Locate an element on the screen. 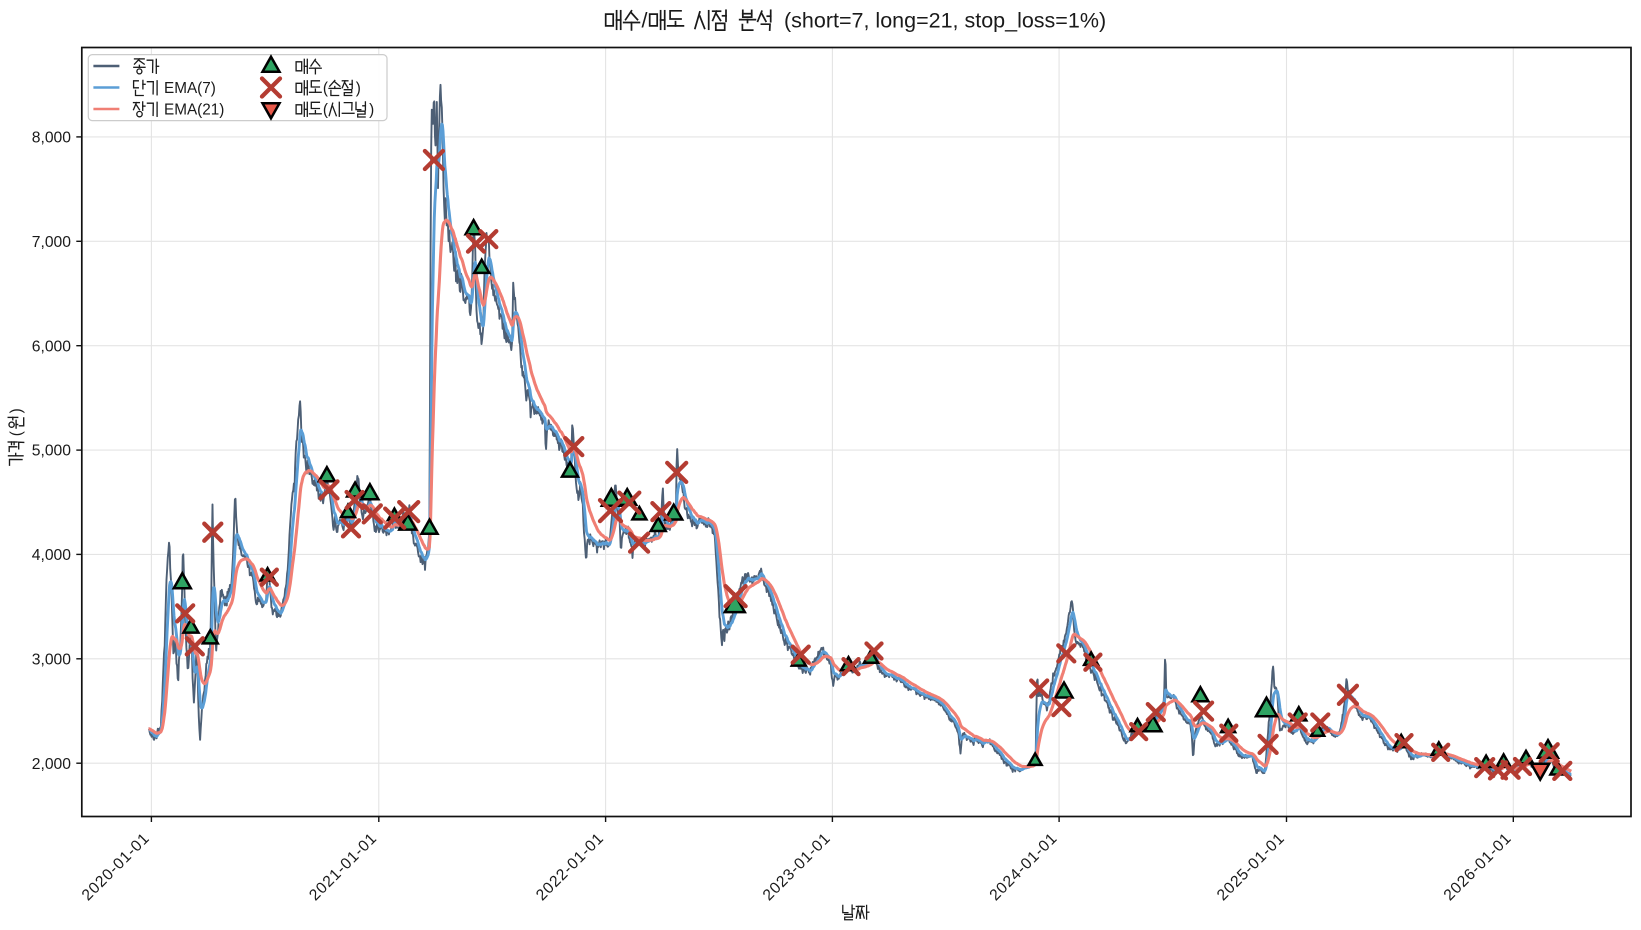 Image resolution: width=1641 pixels, height=930 pixels. svg-text: EMA(7) is located at coordinates (190, 88).